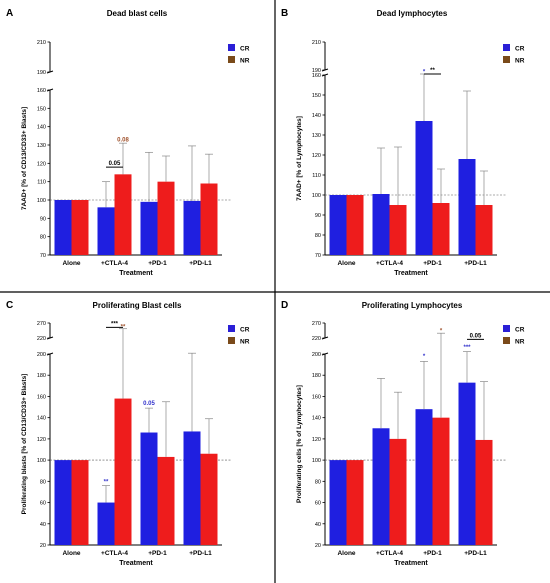  Describe the element at coordinates (284, 305) in the screenshot. I see `panel-letter: D` at that location.